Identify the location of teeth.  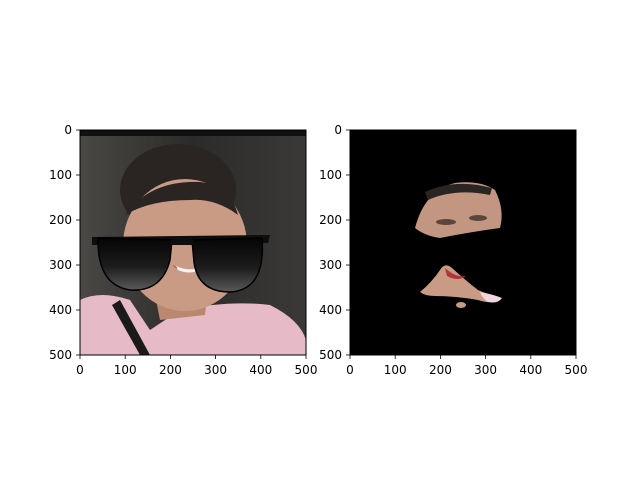
(188, 269).